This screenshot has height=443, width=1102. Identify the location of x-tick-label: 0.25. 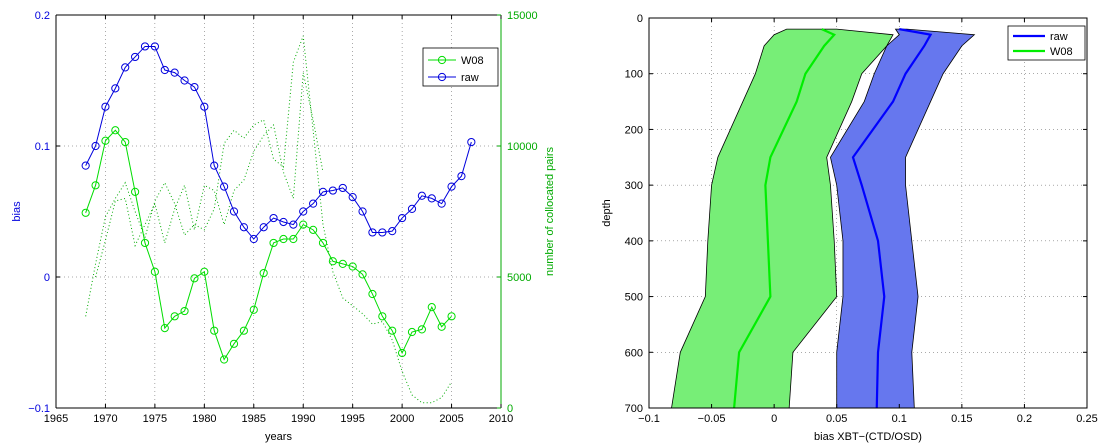
(1086, 419).